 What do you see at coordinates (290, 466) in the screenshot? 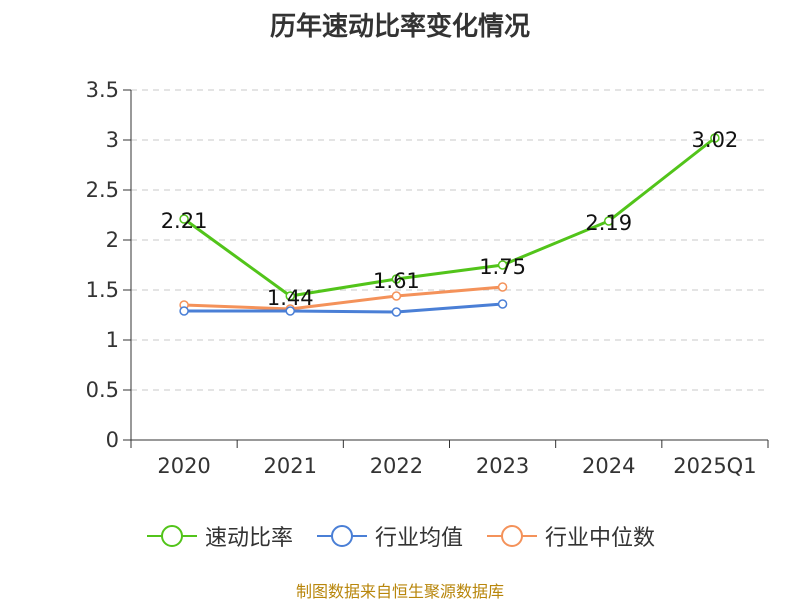
I see `x-tick-label: 2021` at bounding box center [290, 466].